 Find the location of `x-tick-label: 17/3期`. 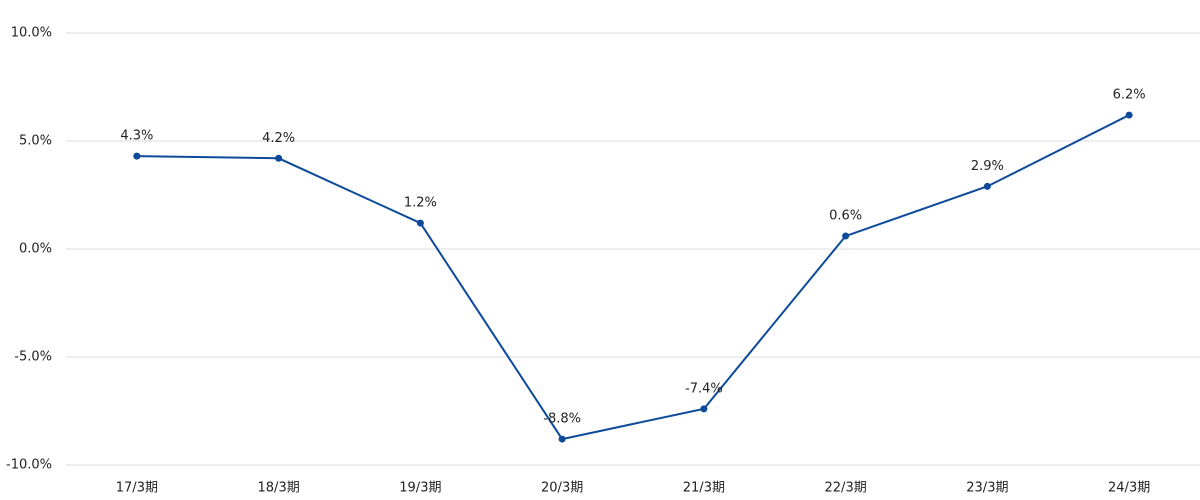

x-tick-label: 17/3期 is located at coordinates (137, 488).